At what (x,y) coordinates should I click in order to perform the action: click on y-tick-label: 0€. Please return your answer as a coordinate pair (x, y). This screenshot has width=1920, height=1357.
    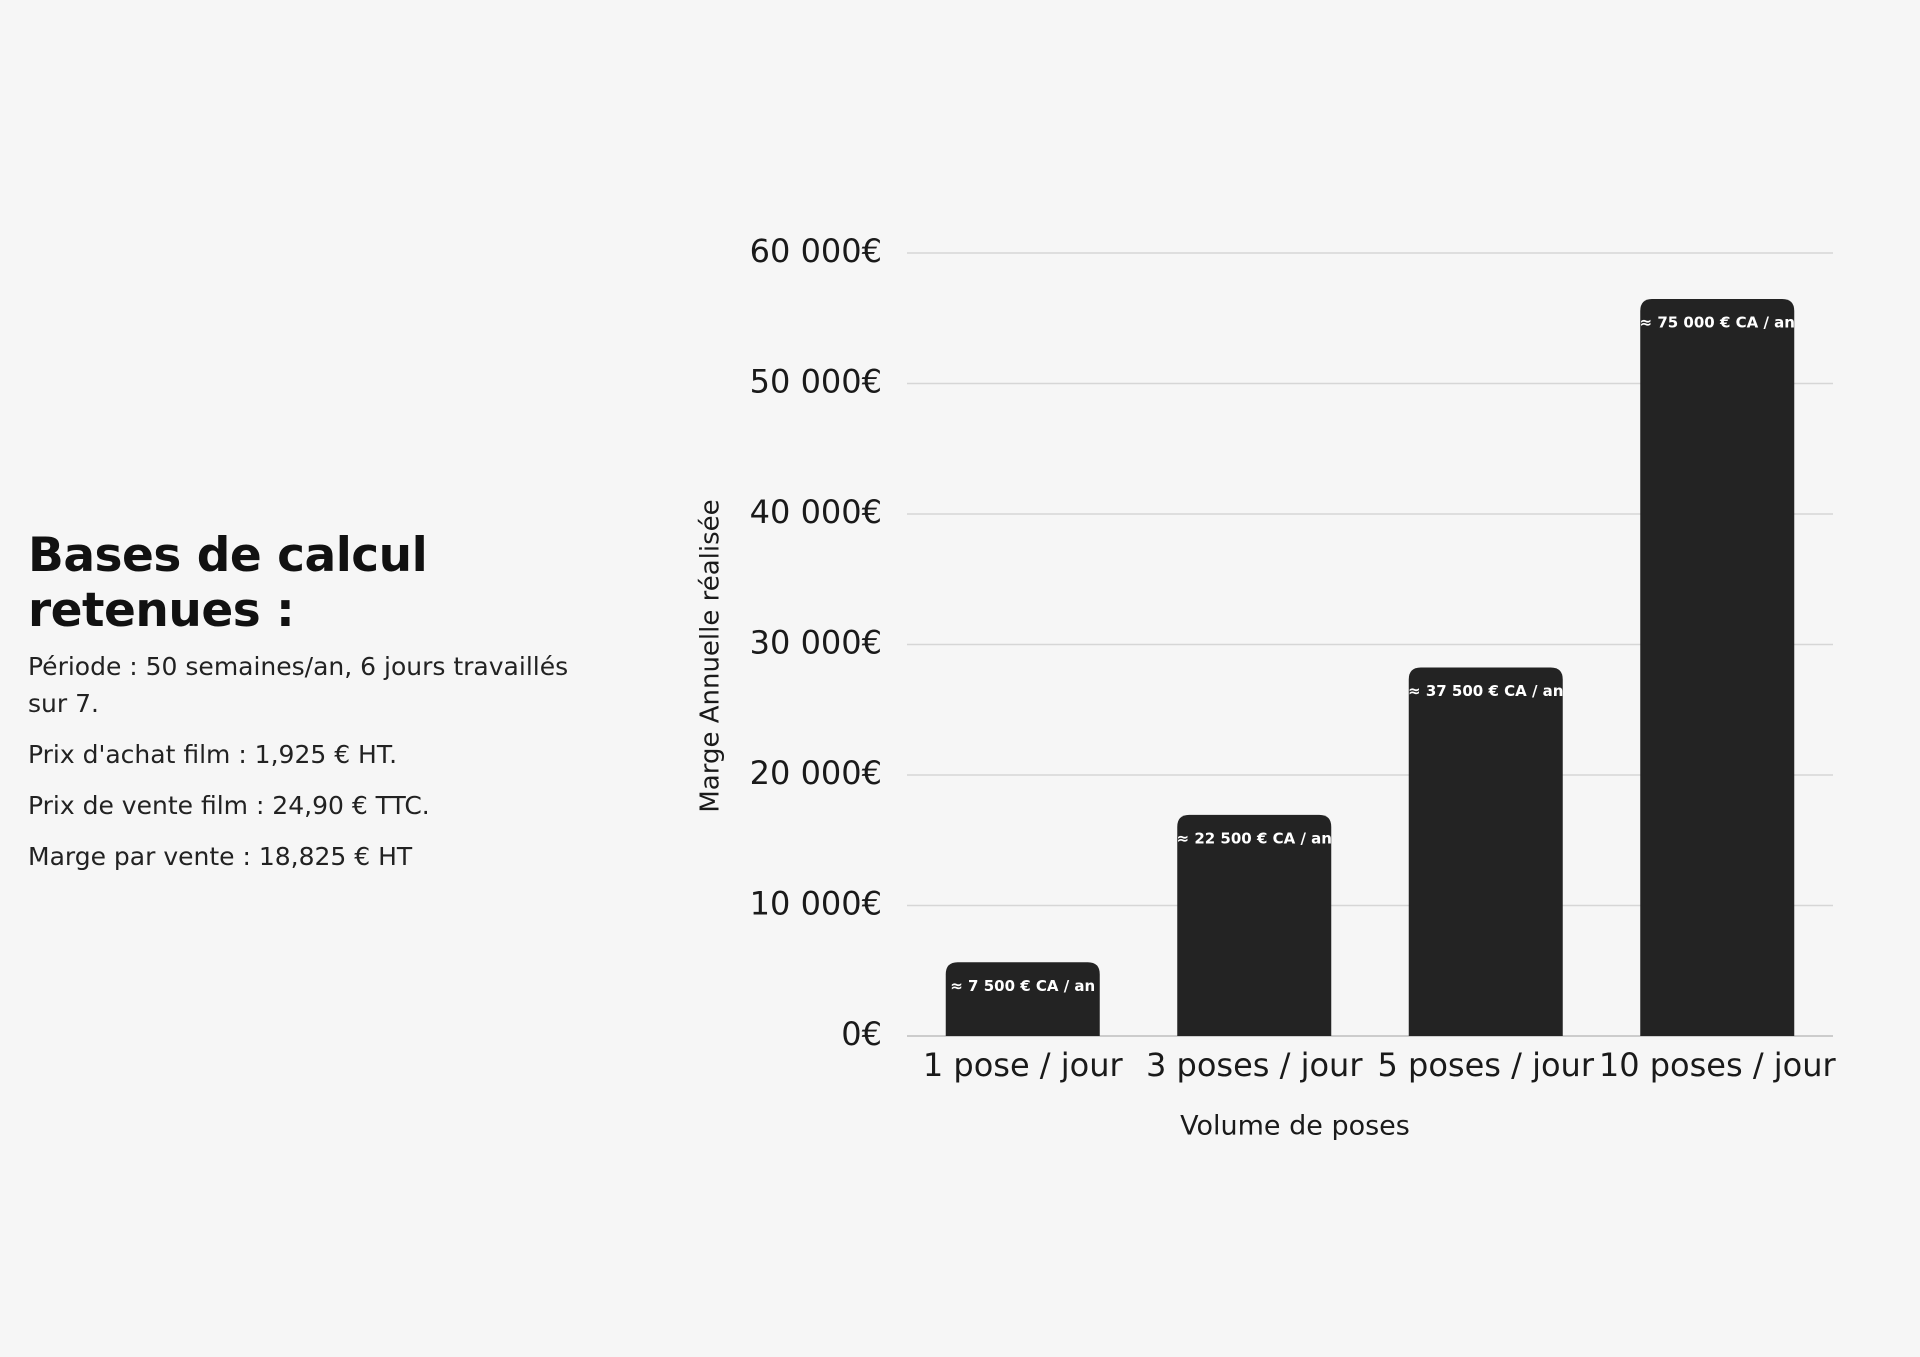
    Looking at the image, I should click on (861, 1034).